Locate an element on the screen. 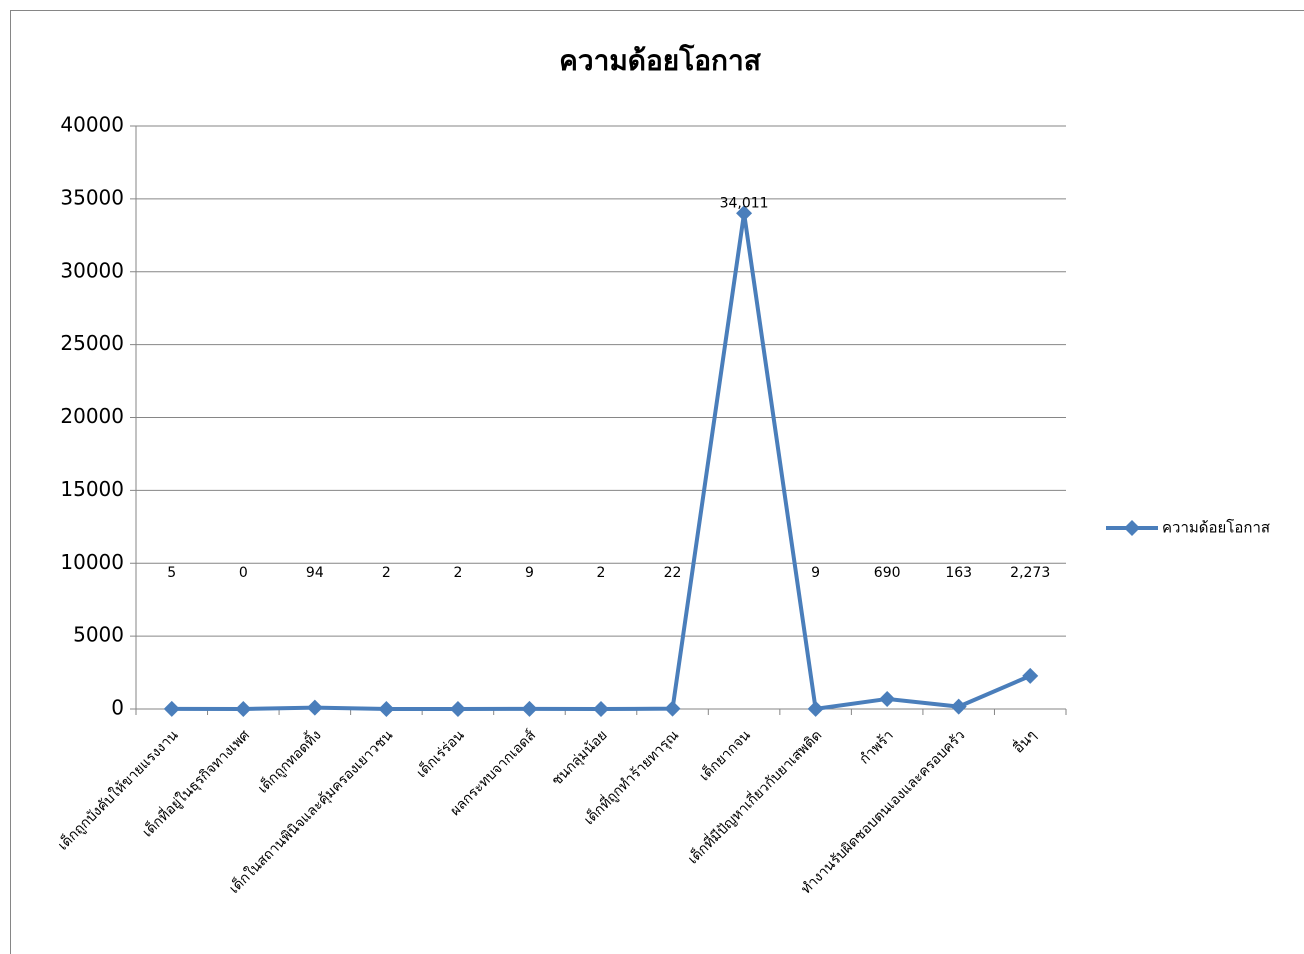 The width and height of the screenshot is (1304, 954). y-tick-label: 30000 is located at coordinates (92, 270).